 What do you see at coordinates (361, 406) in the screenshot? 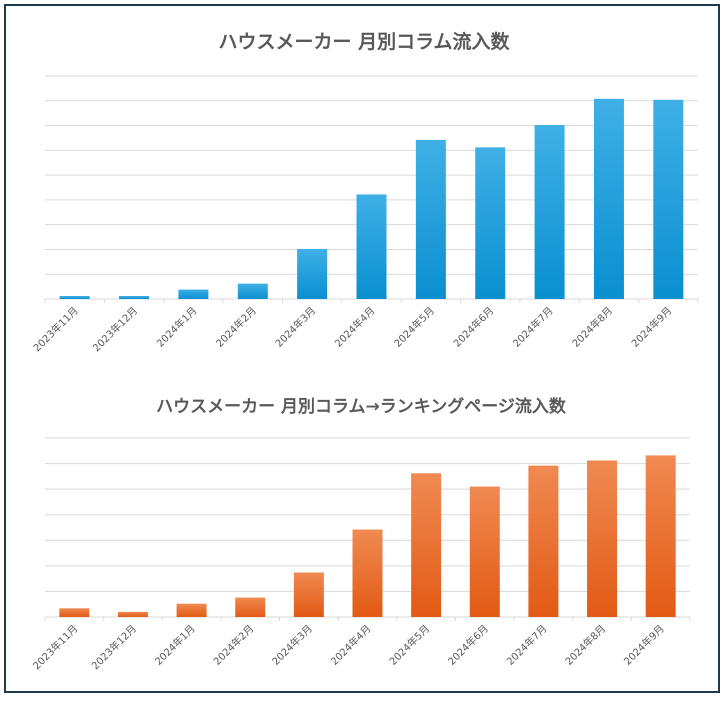
I see `chart-2-title: ハウスメーカー 月別コラム→ランキングページ流入数` at bounding box center [361, 406].